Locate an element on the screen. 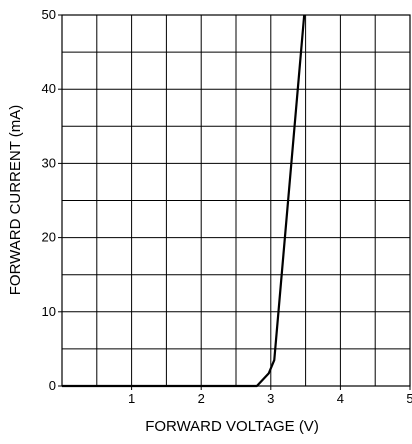 This screenshot has width=412, height=444. y-axis-title: FORWARD CURRENT (mA) is located at coordinates (15, 200).